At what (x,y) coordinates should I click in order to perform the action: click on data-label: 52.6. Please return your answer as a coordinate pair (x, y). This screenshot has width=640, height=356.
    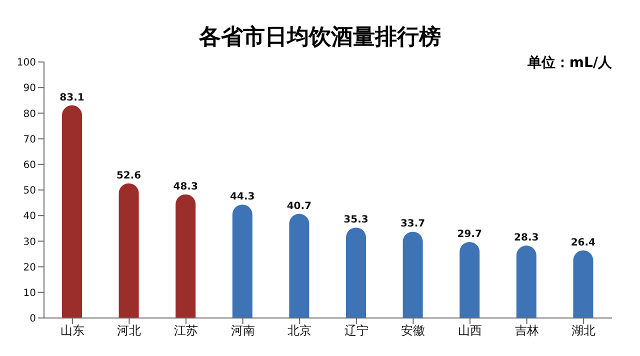
    Looking at the image, I should click on (129, 176).